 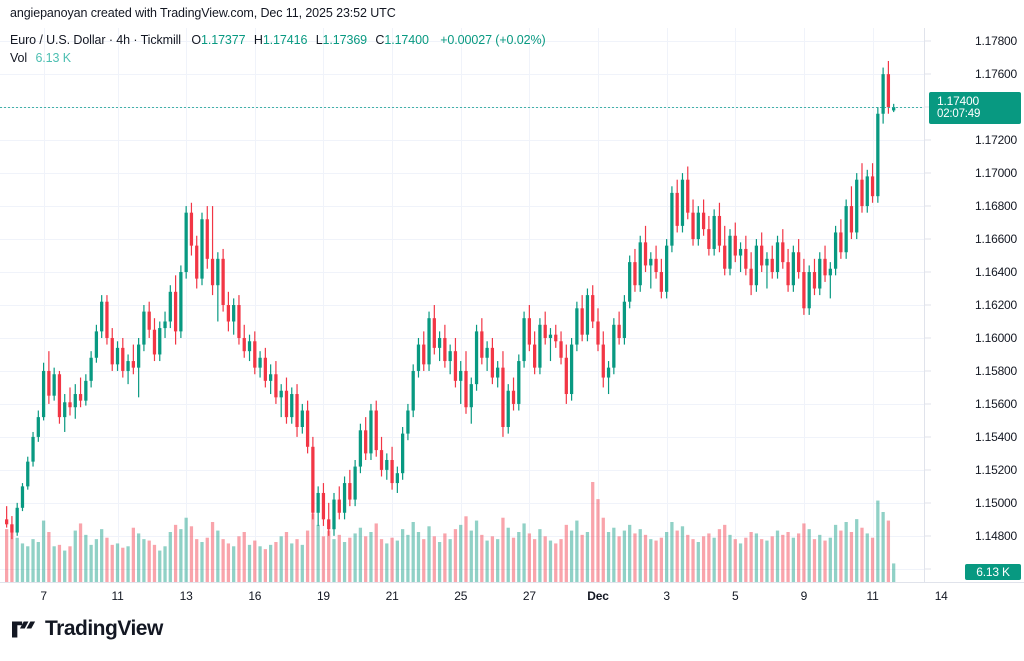 What do you see at coordinates (993, 572) in the screenshot?
I see `volume-badge: 6.13 K` at bounding box center [993, 572].